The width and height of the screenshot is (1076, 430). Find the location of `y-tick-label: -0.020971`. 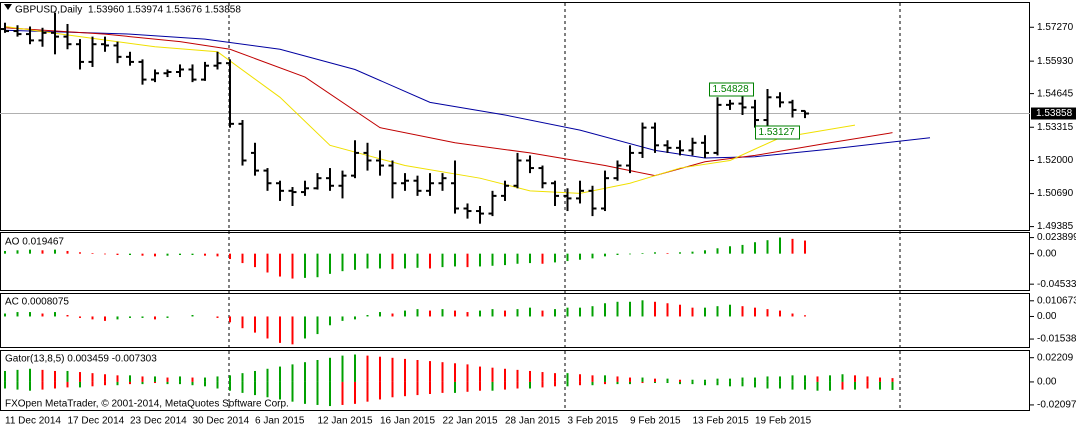

y-tick-label: -0.020971 is located at coordinates (1056, 405).